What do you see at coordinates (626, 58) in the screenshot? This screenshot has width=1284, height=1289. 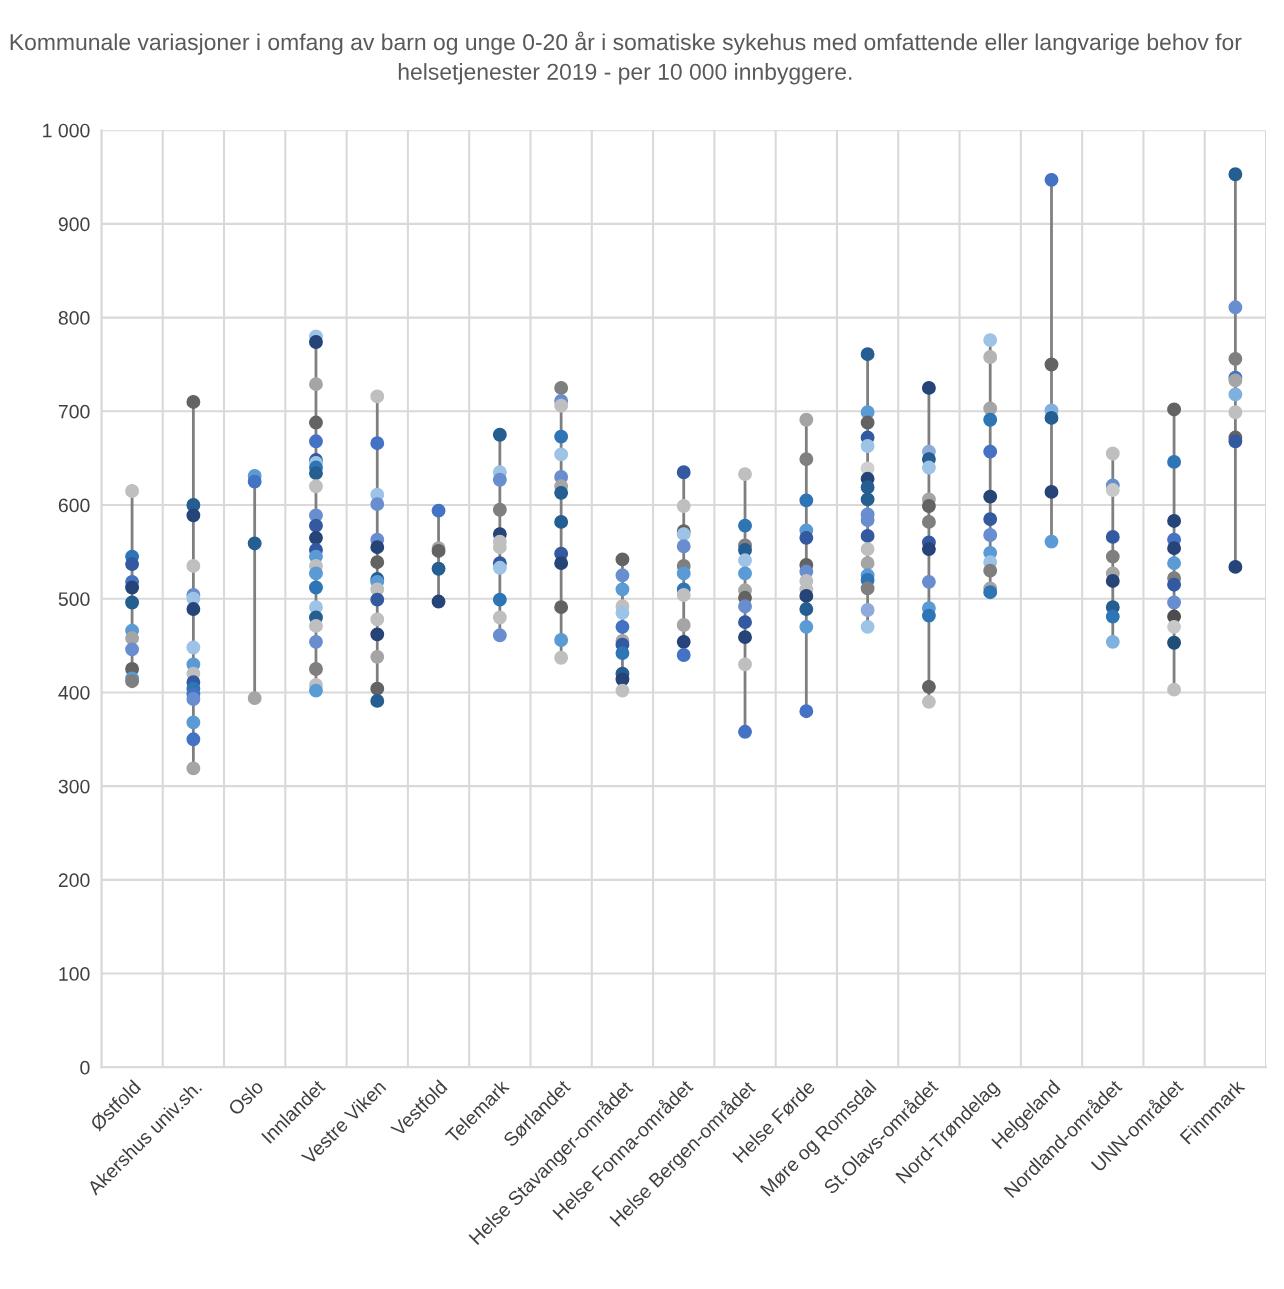 I see `chart-title: Kommunale variasjoner i omfang av barn og unge 0-20 år i somatiske sykehus med omfattende eller langvarige behov for helsetjenester 2019 - per 10 000 innbyggere.` at bounding box center [626, 58].